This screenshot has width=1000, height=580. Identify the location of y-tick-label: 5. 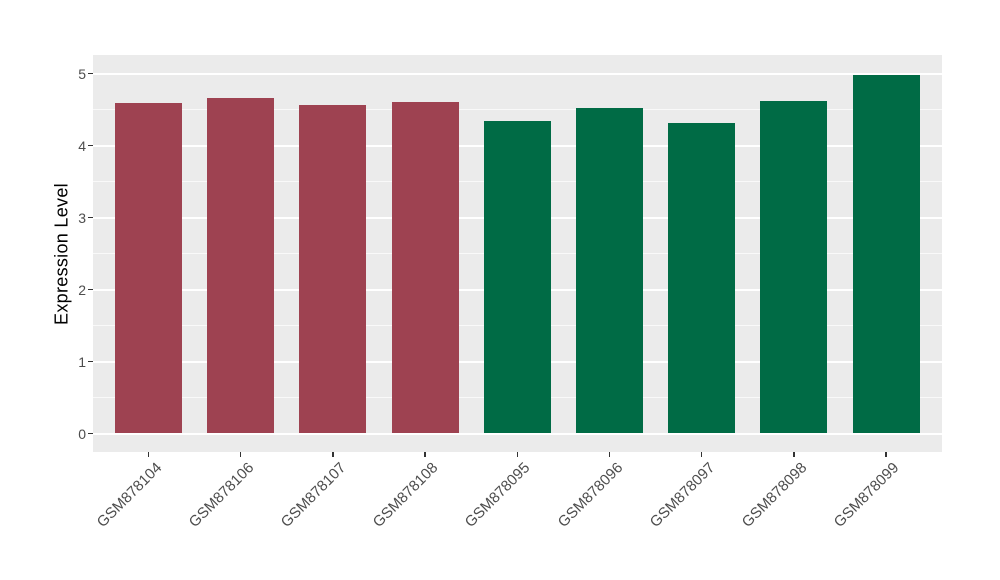
(82, 73).